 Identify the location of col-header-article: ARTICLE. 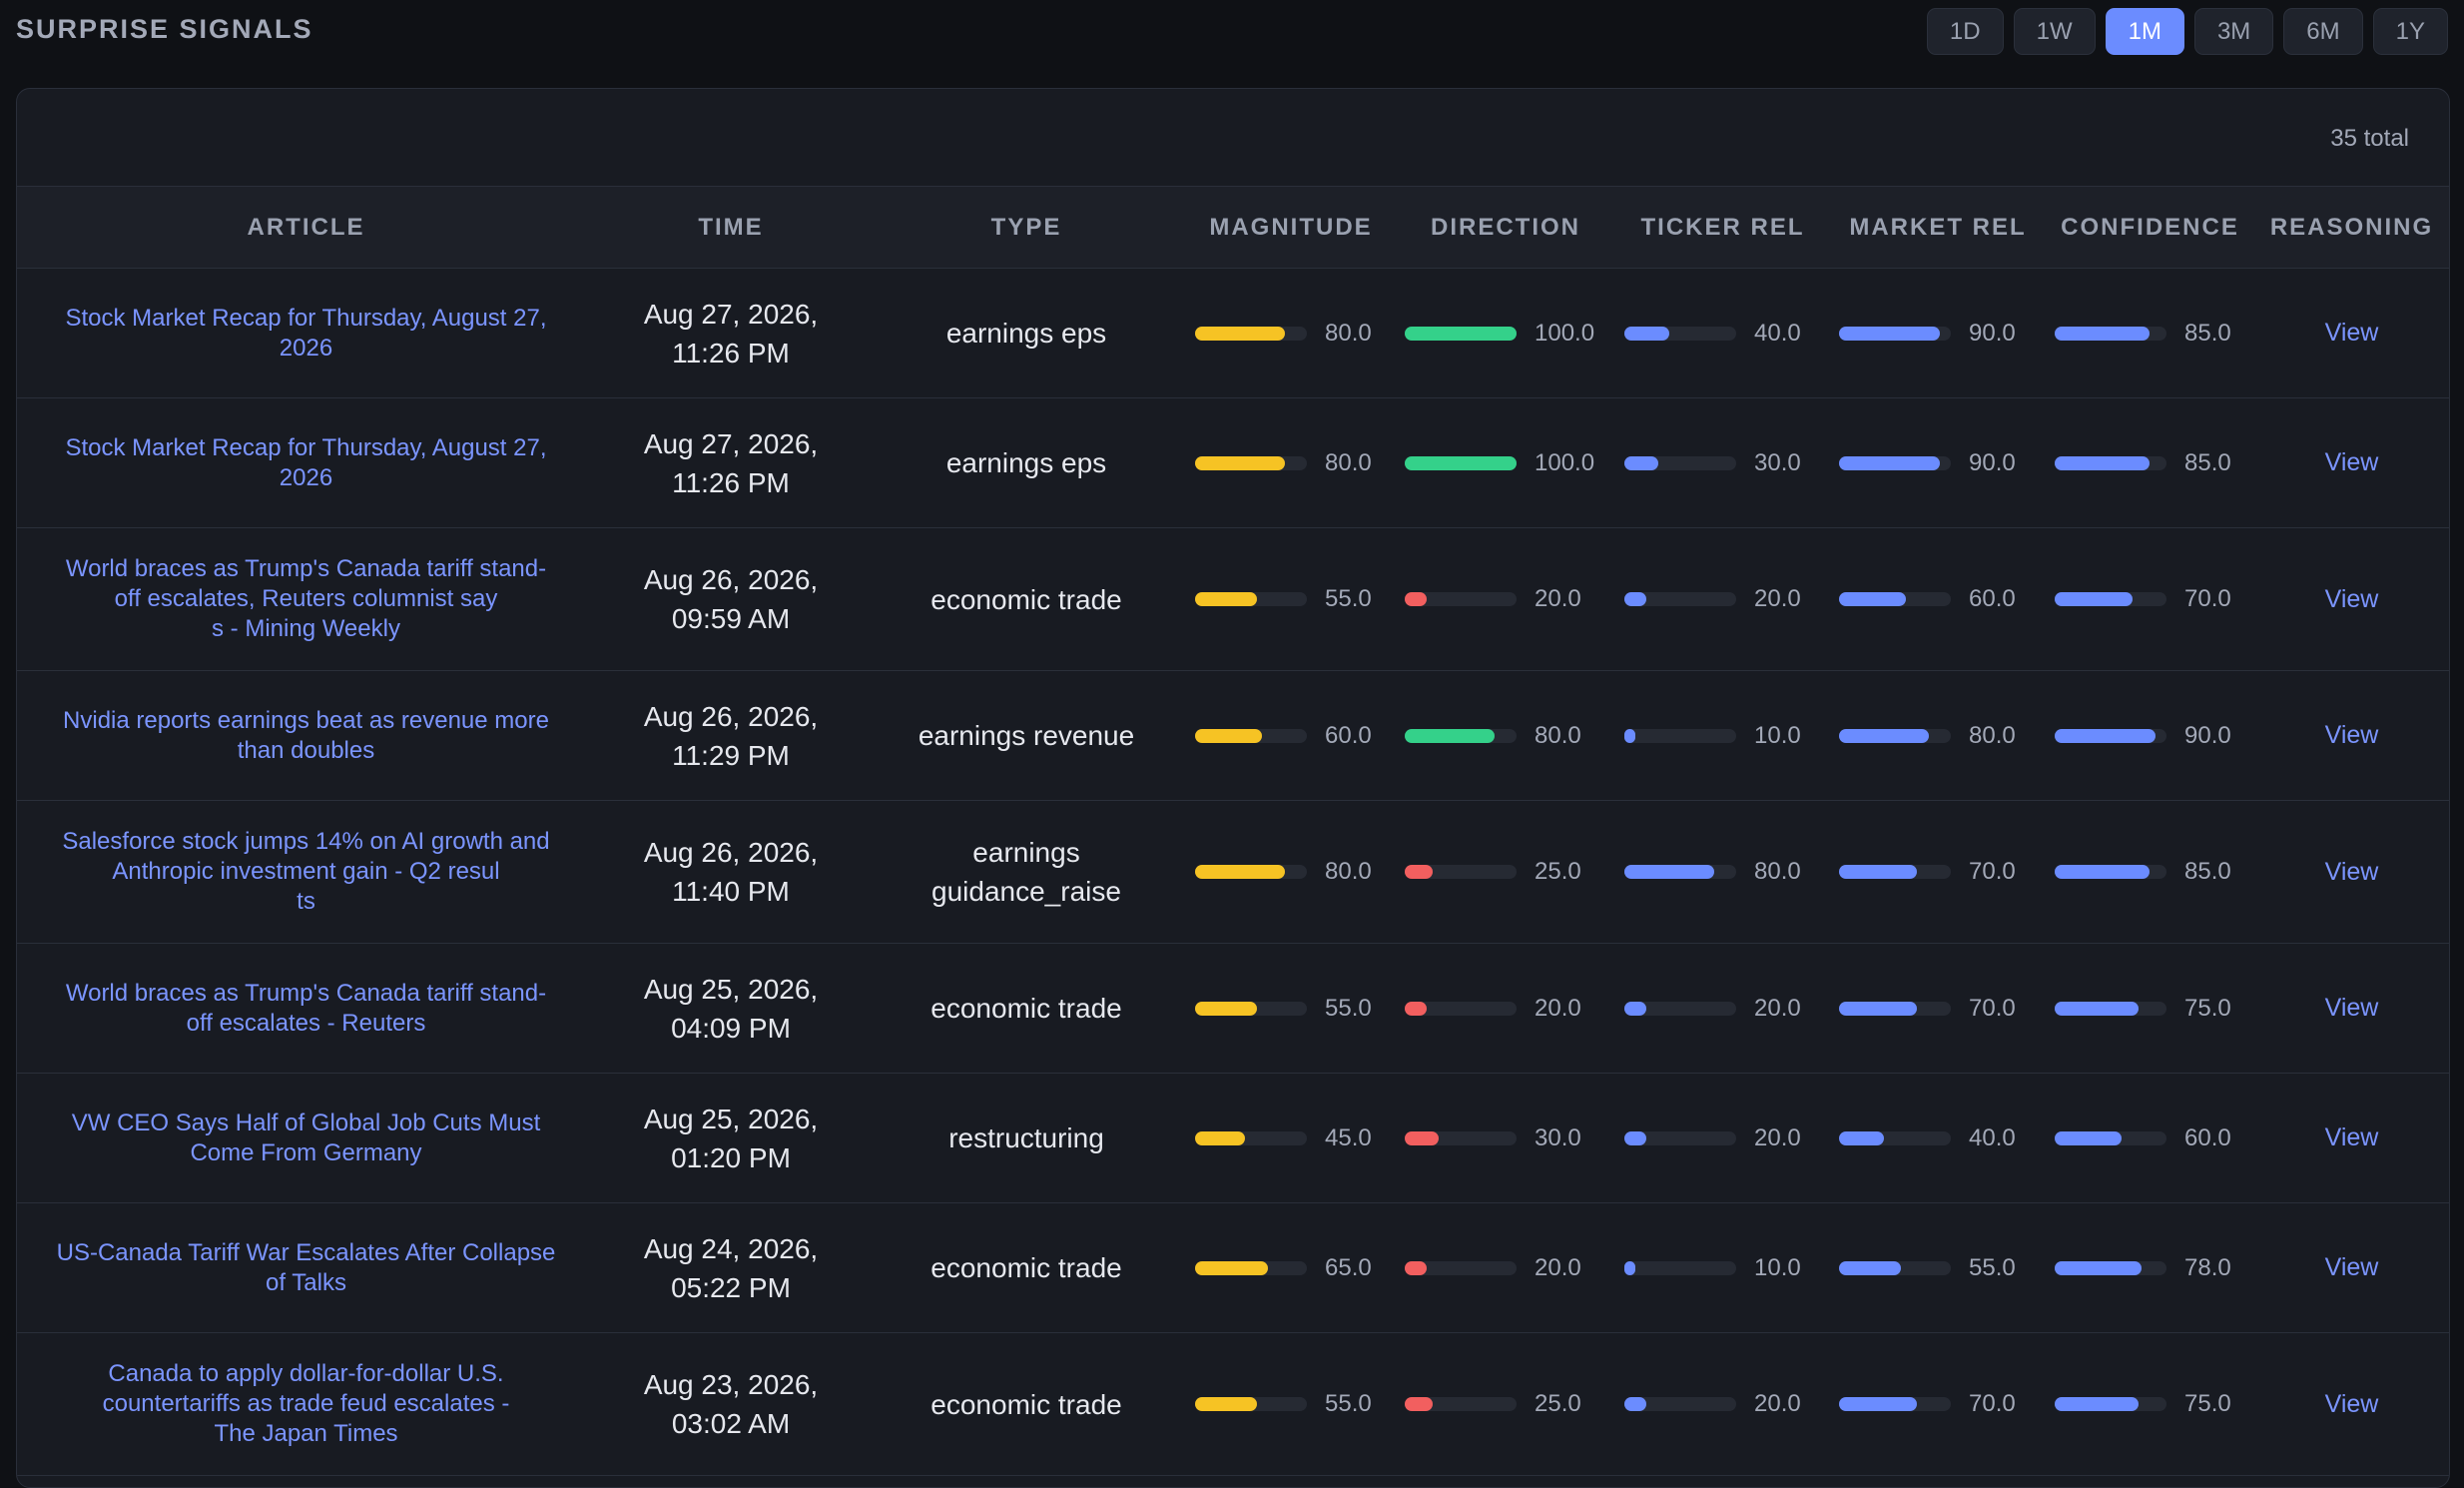
(306, 228).